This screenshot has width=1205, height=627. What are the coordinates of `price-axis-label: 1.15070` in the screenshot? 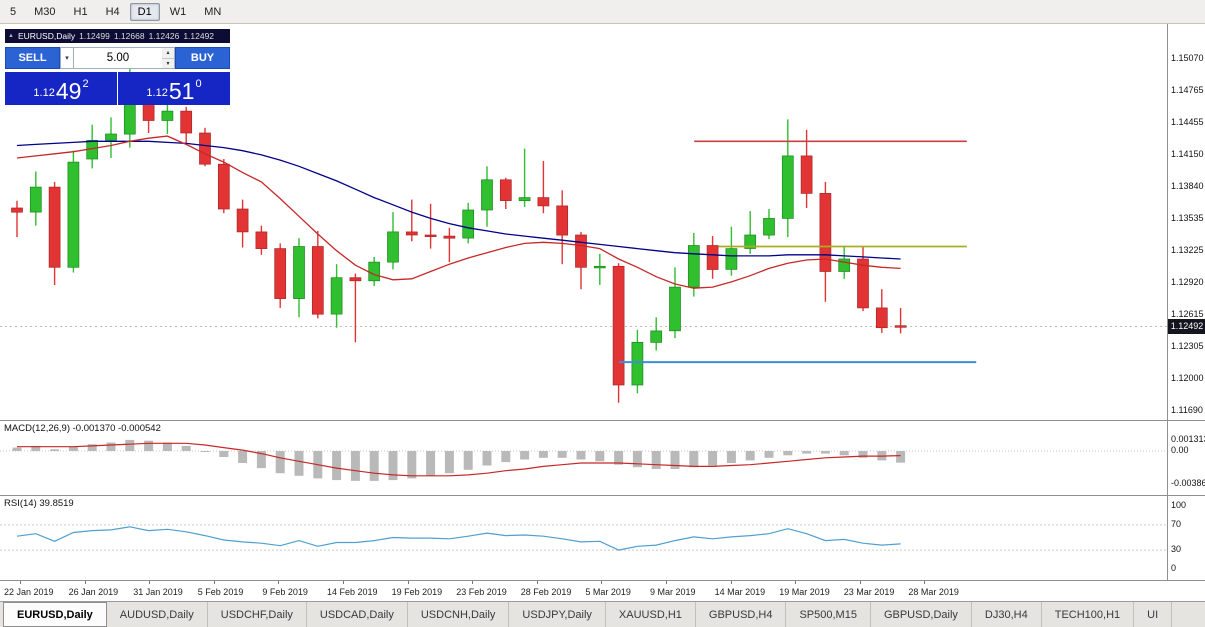 It's located at (1187, 58).